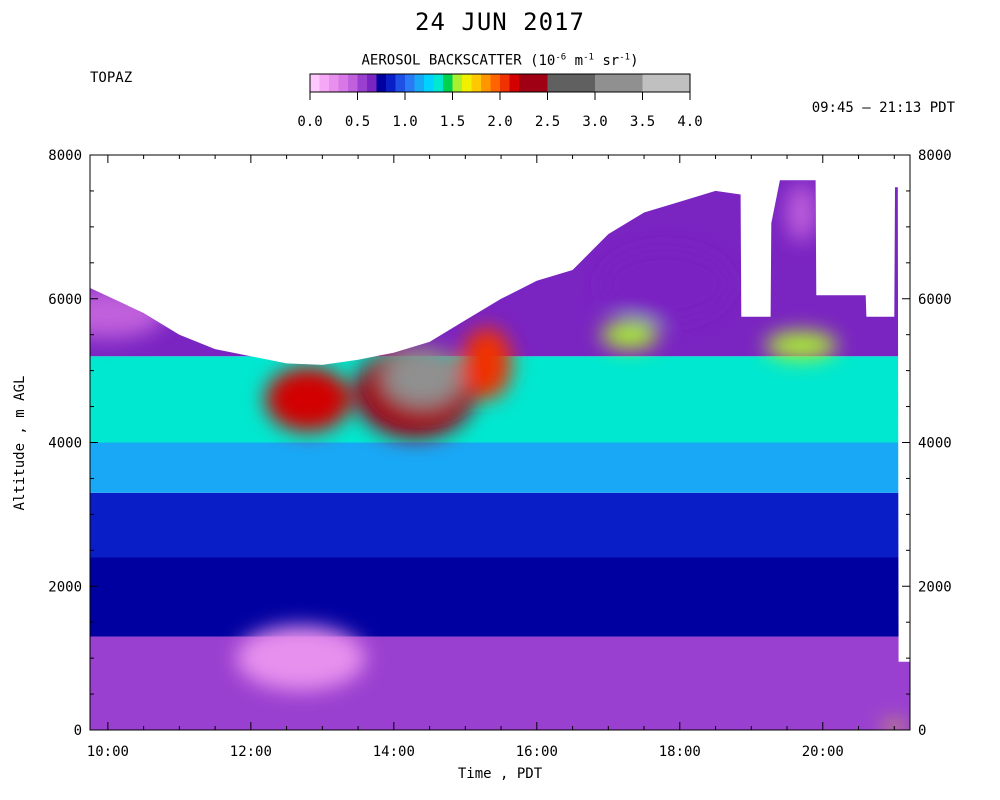 This screenshot has height=800, width=1000. Describe the element at coordinates (108, 752) in the screenshot. I see `x-tick-label: 10:00` at that location.